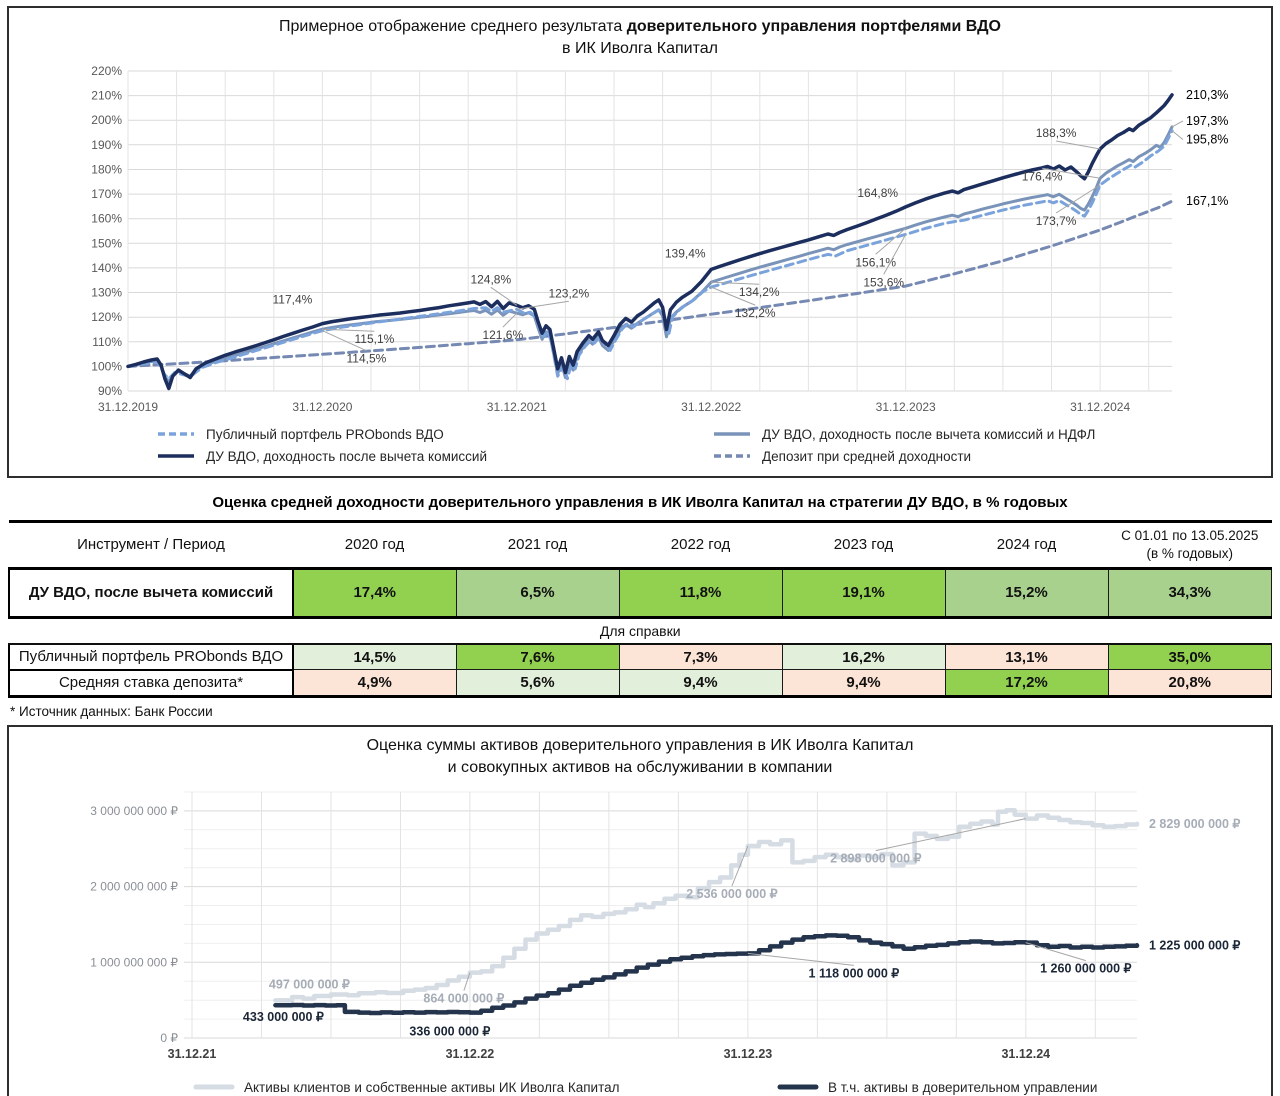 This screenshot has height=1096, width=1280. I want to click on table-cell: 35,0%, so click(1189, 657).